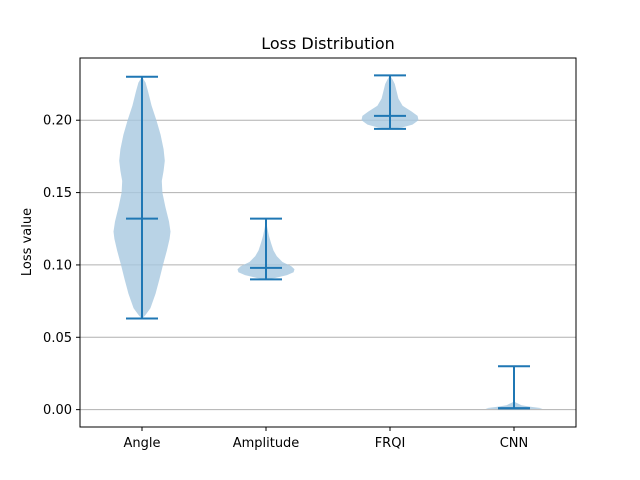 This screenshot has height=480, width=640. I want to click on y-axis: 0.00 0.05 0.10 0.15 0.20, so click(61, 266).